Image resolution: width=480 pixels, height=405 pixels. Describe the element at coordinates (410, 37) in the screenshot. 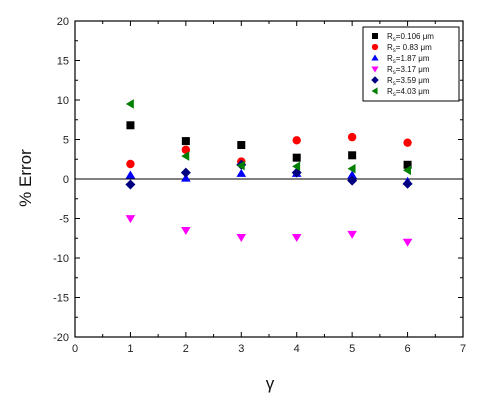

I see `legend-entry: Rs=0.106 μm` at that location.